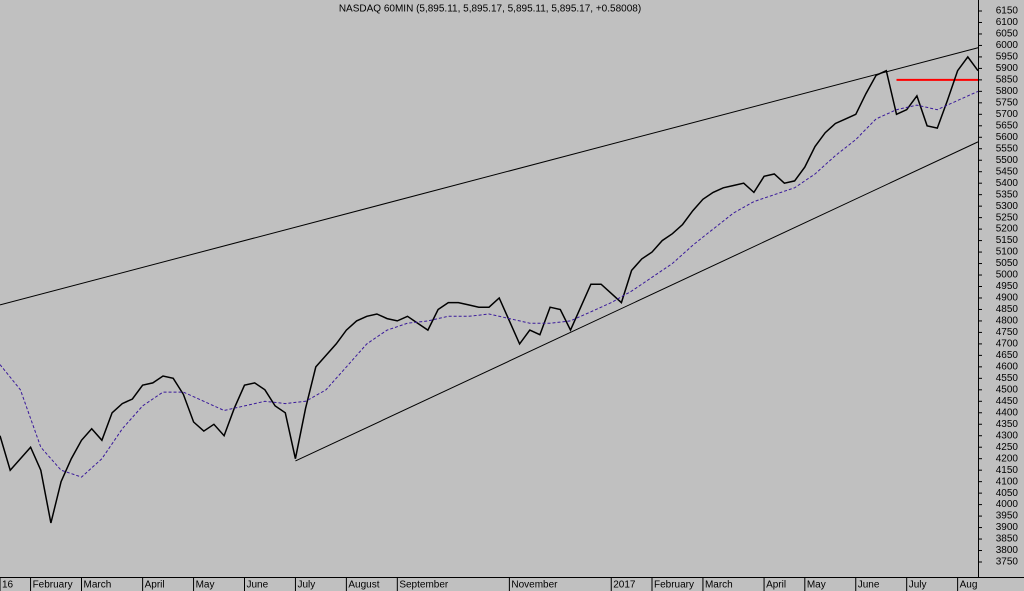 This screenshot has width=1024, height=591. Describe the element at coordinates (1007, 125) in the screenshot. I see `y-tick-label: 5650` at that location.